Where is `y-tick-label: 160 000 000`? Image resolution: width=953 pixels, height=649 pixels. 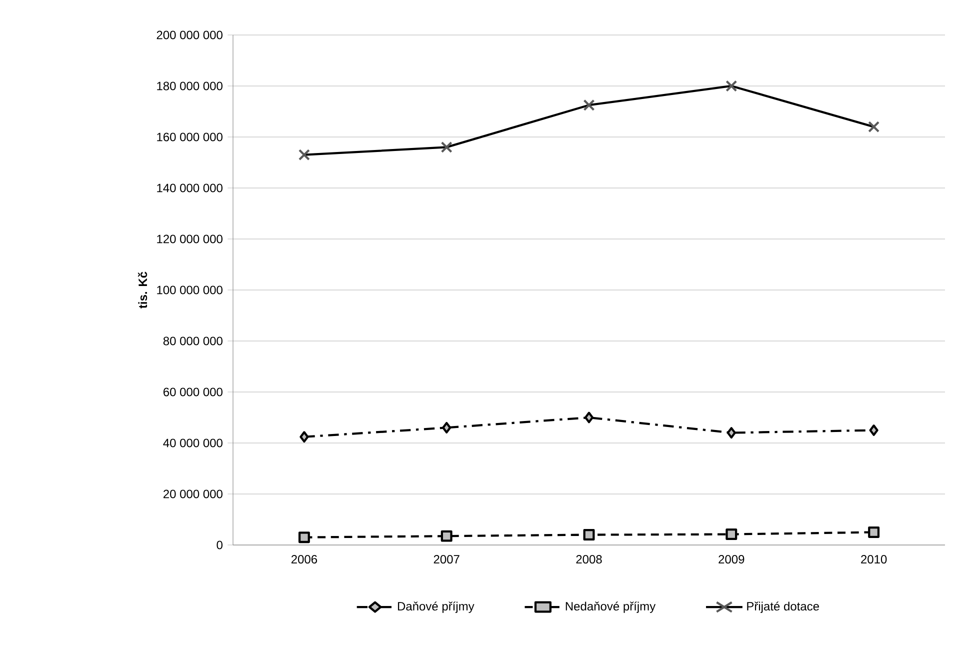 y-tick-label: 160 000 000 is located at coordinates (189, 137).